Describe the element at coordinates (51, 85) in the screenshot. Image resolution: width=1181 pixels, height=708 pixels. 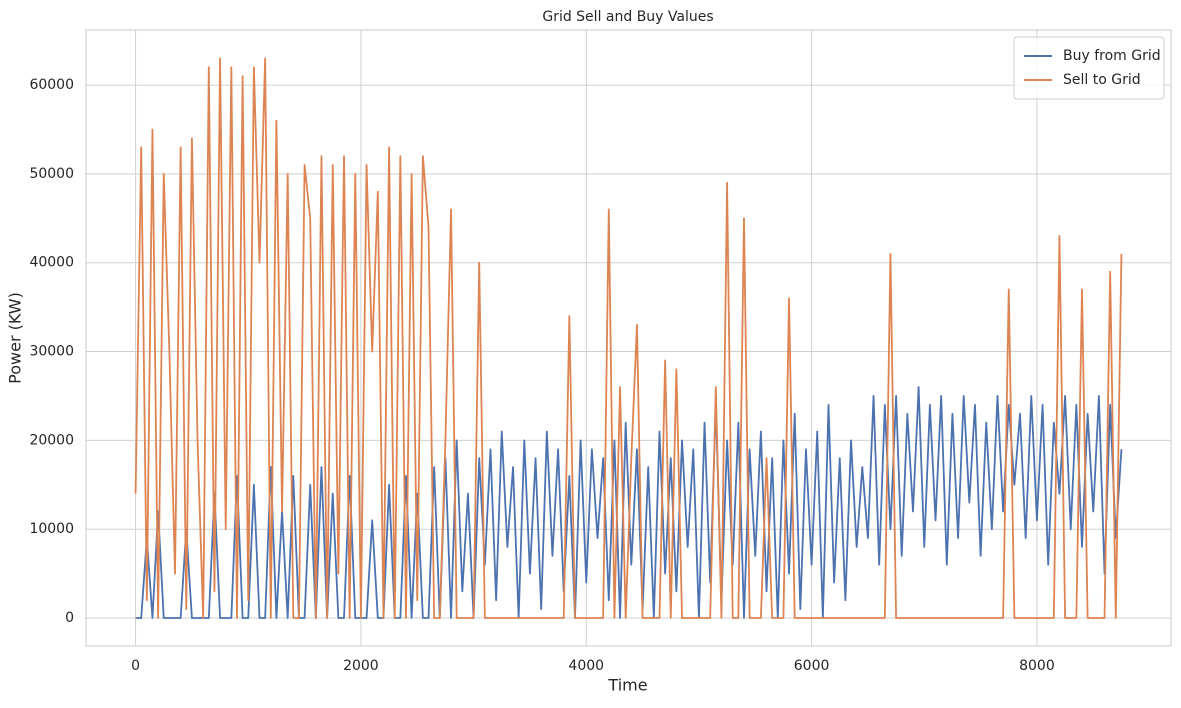
I see `y-tick-label: 60000` at that location.